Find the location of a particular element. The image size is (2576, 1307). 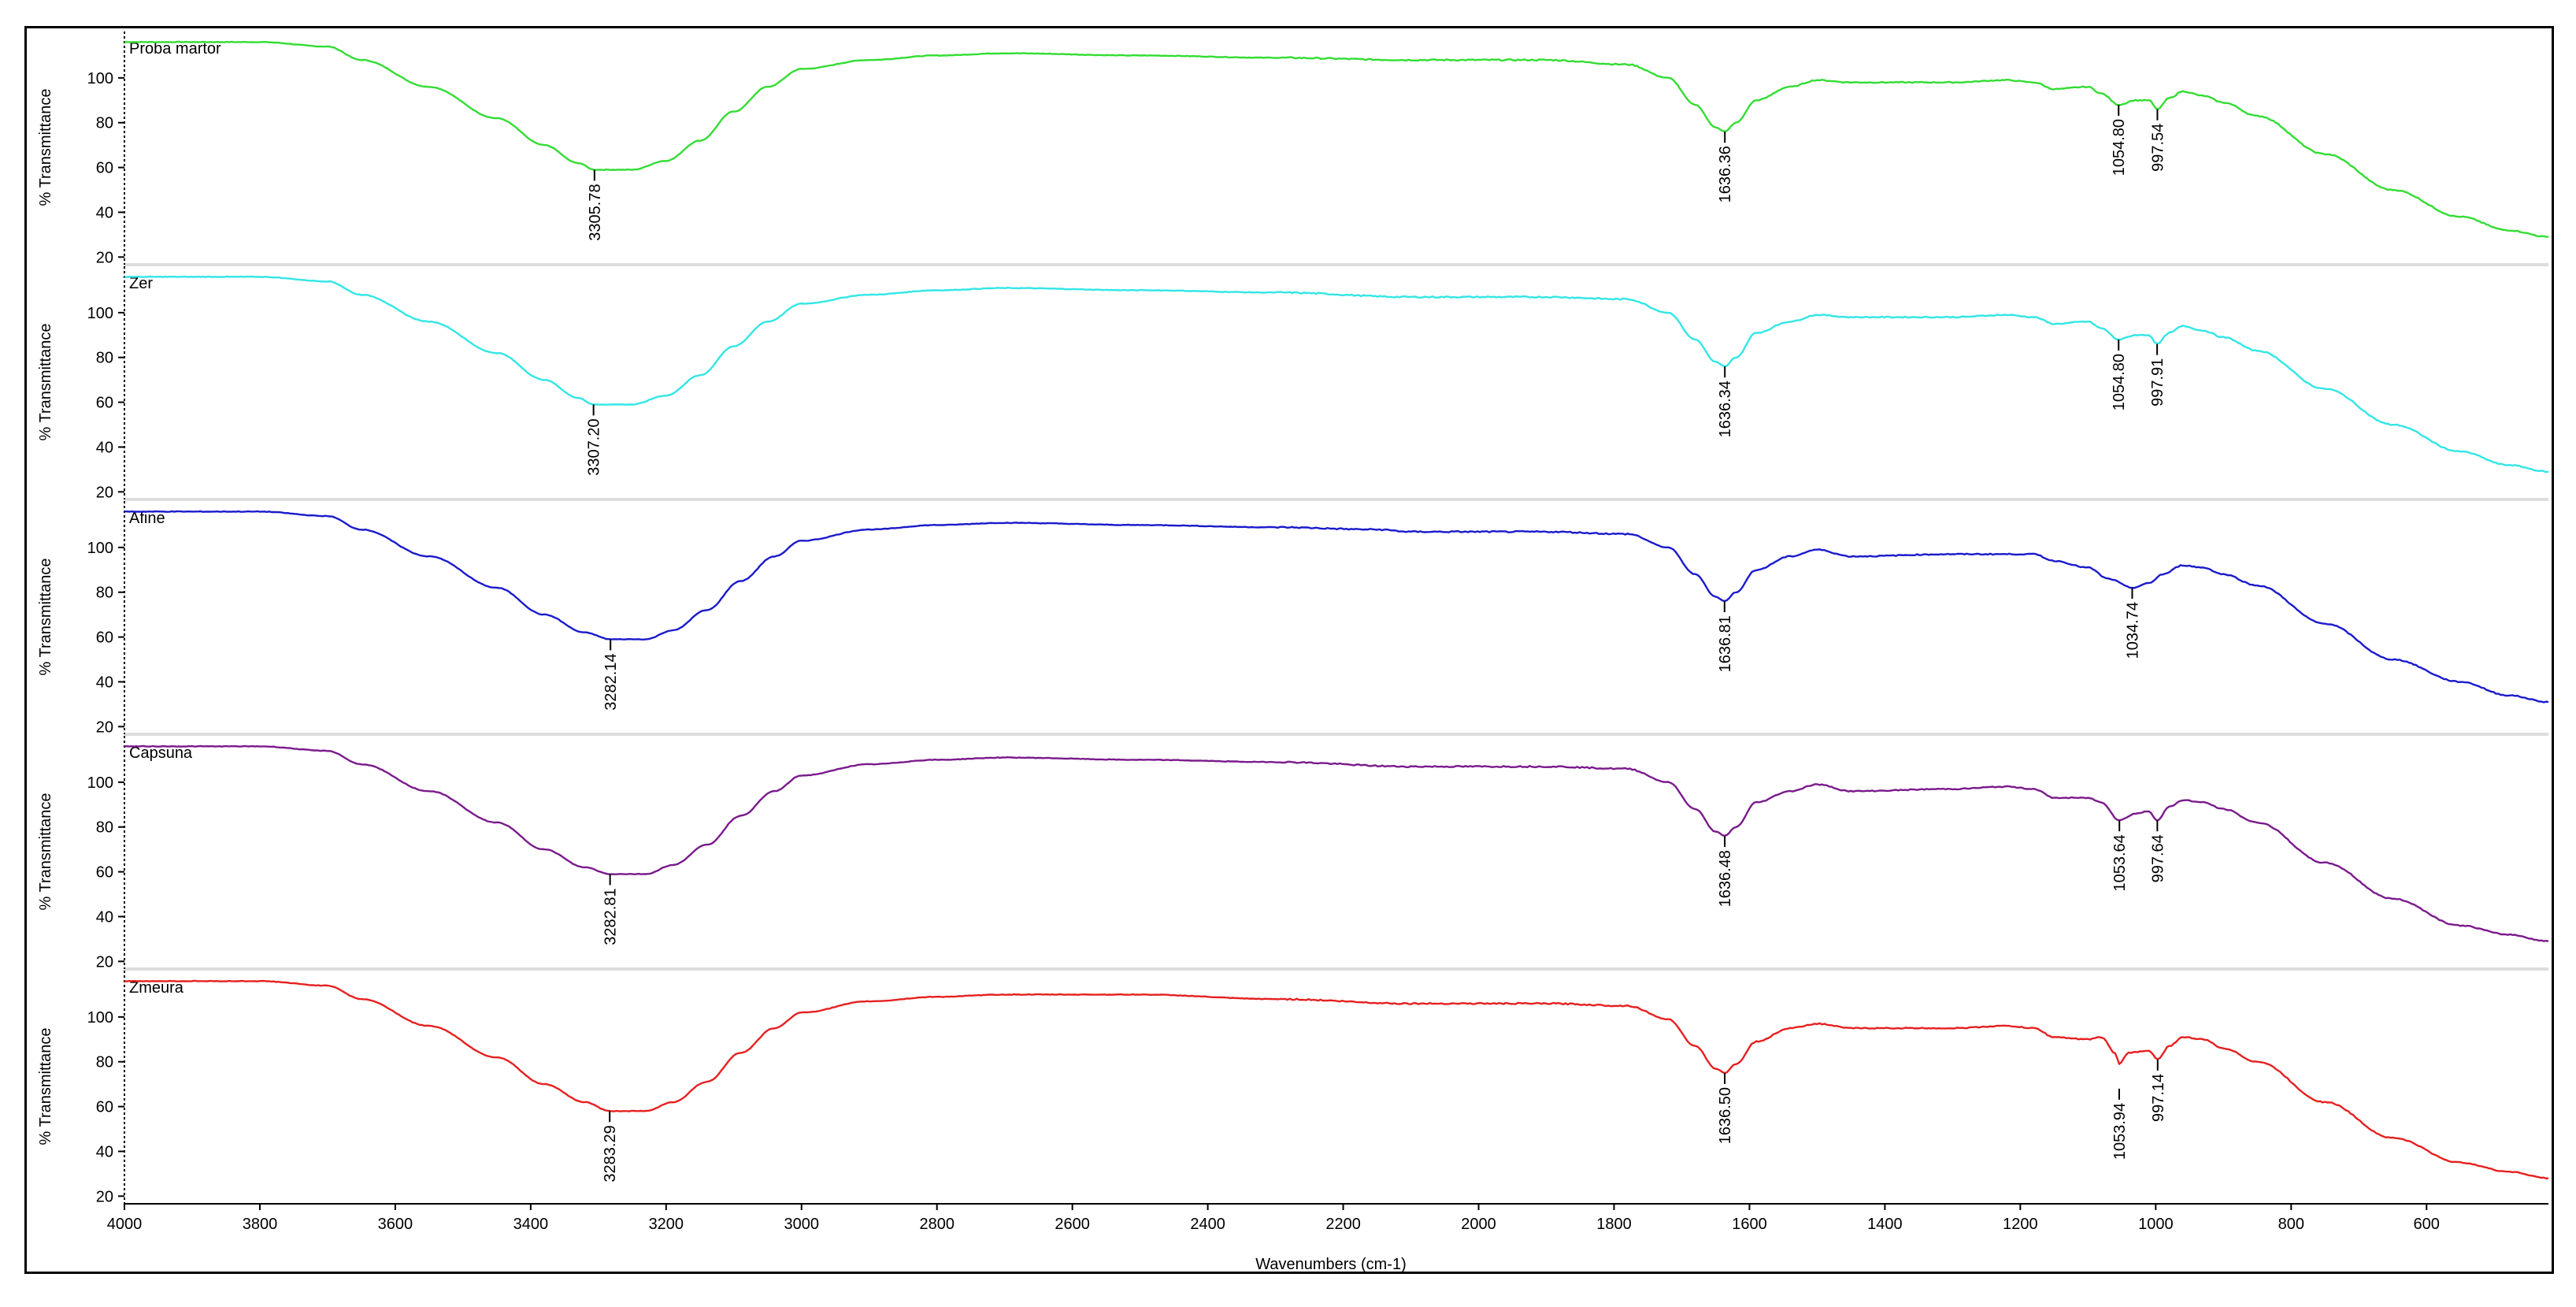

x-tick-label: 2000 is located at coordinates (1478, 1224).